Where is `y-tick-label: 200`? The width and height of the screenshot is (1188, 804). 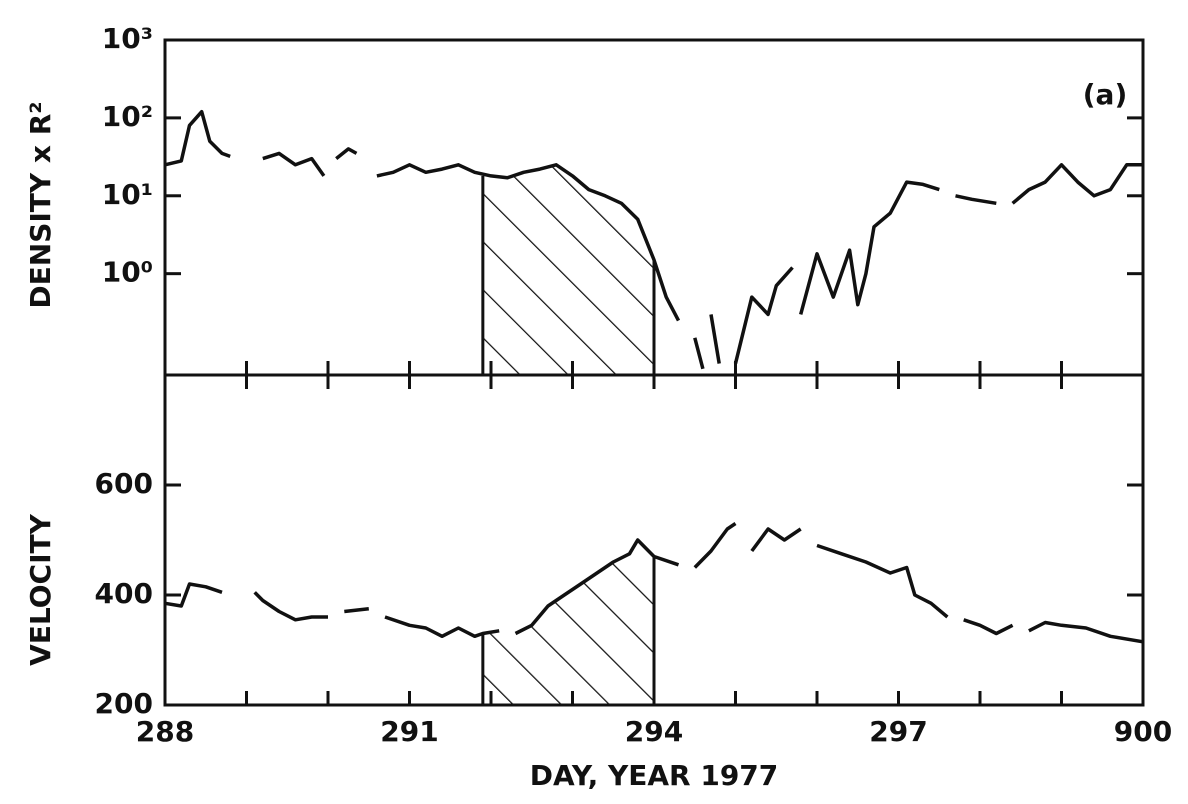
y-tick-label: 200 is located at coordinates (124, 703).